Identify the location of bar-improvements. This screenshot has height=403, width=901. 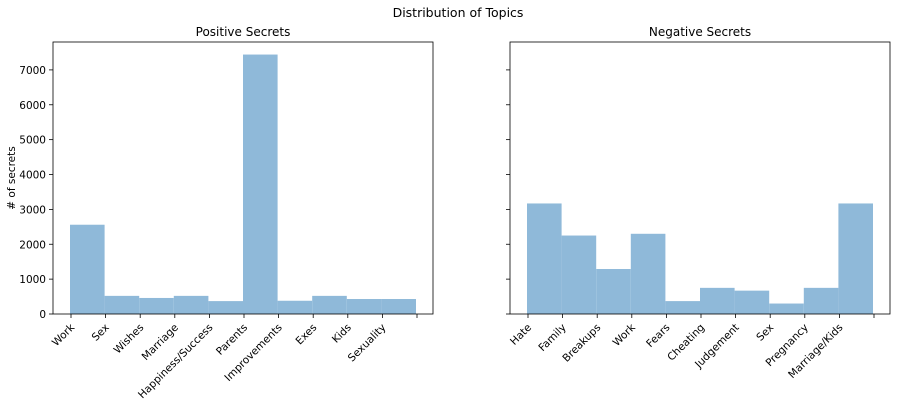
(295, 307).